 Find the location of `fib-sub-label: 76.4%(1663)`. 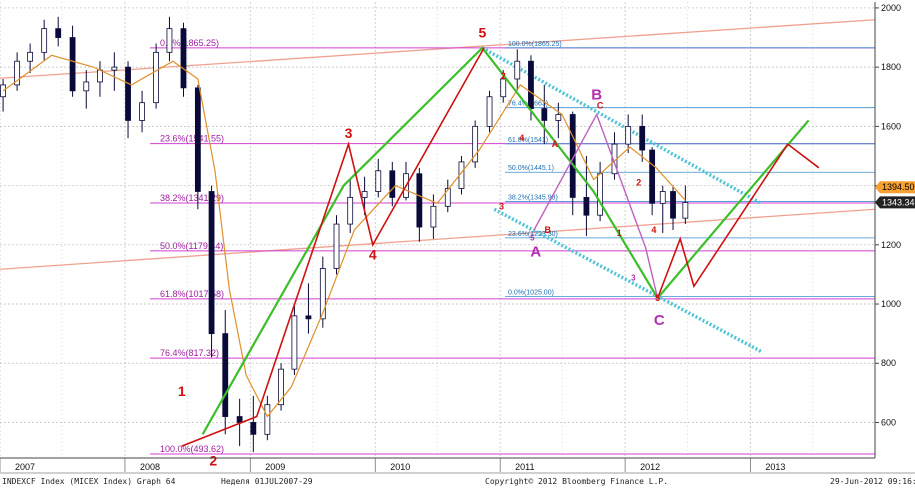

fib-sub-label: 76.4%(1663) is located at coordinates (528, 104).